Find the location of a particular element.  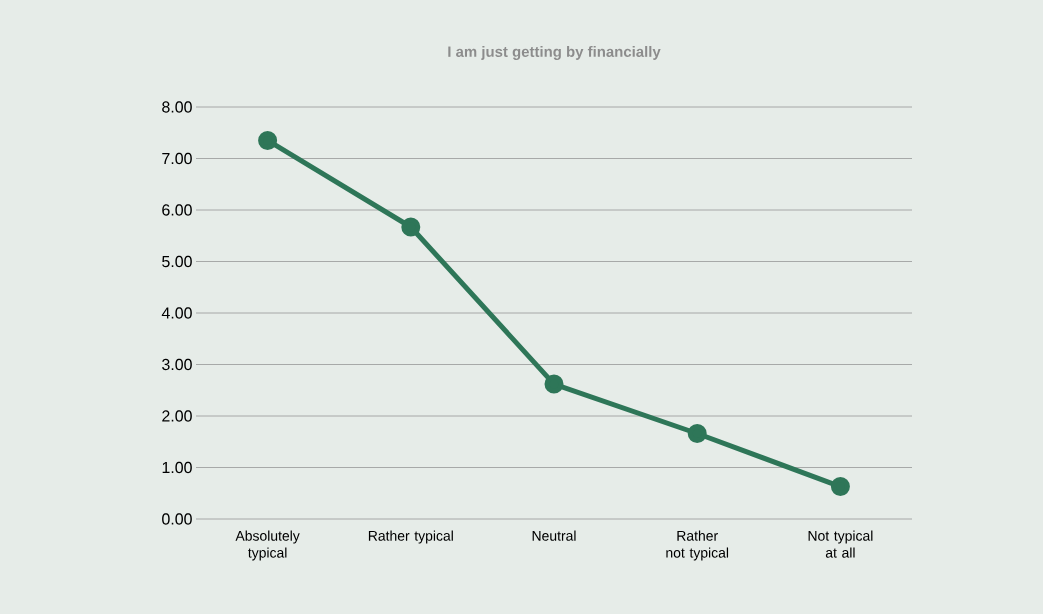

y-tick-label: 1.00 is located at coordinates (177, 467).